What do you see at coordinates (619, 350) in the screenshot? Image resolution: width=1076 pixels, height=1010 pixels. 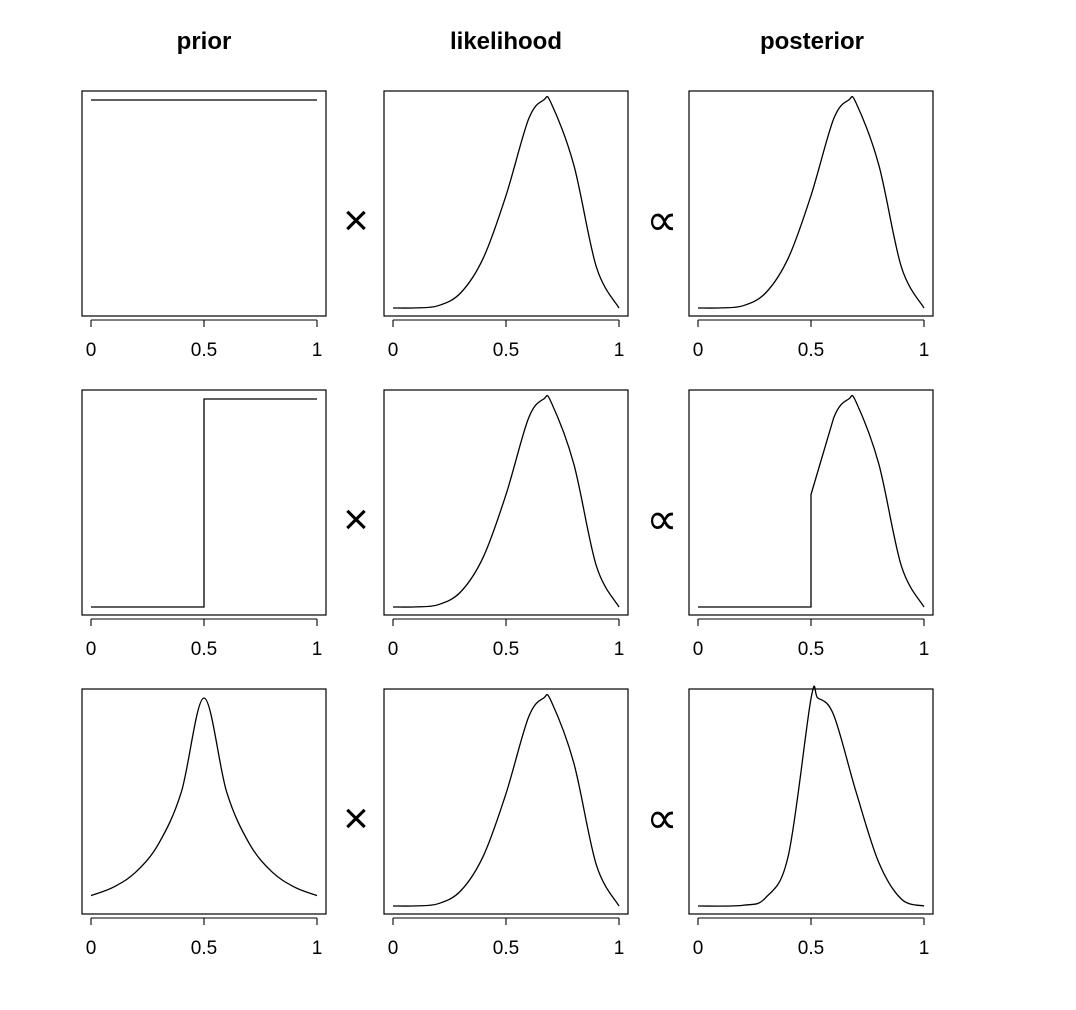 I see `panel-row1-likelihood-x-tick-label: 1` at bounding box center [619, 350].